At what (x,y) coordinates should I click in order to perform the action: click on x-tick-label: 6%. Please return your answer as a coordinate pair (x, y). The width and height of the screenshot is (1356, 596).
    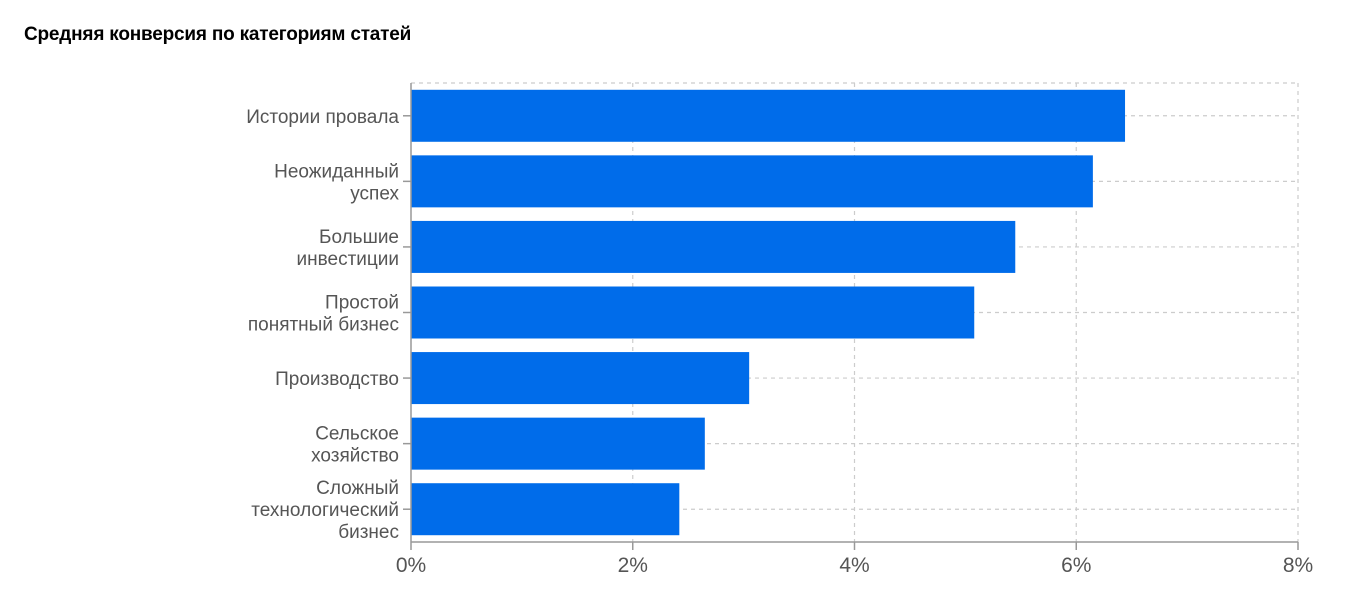
    Looking at the image, I should click on (1076, 565).